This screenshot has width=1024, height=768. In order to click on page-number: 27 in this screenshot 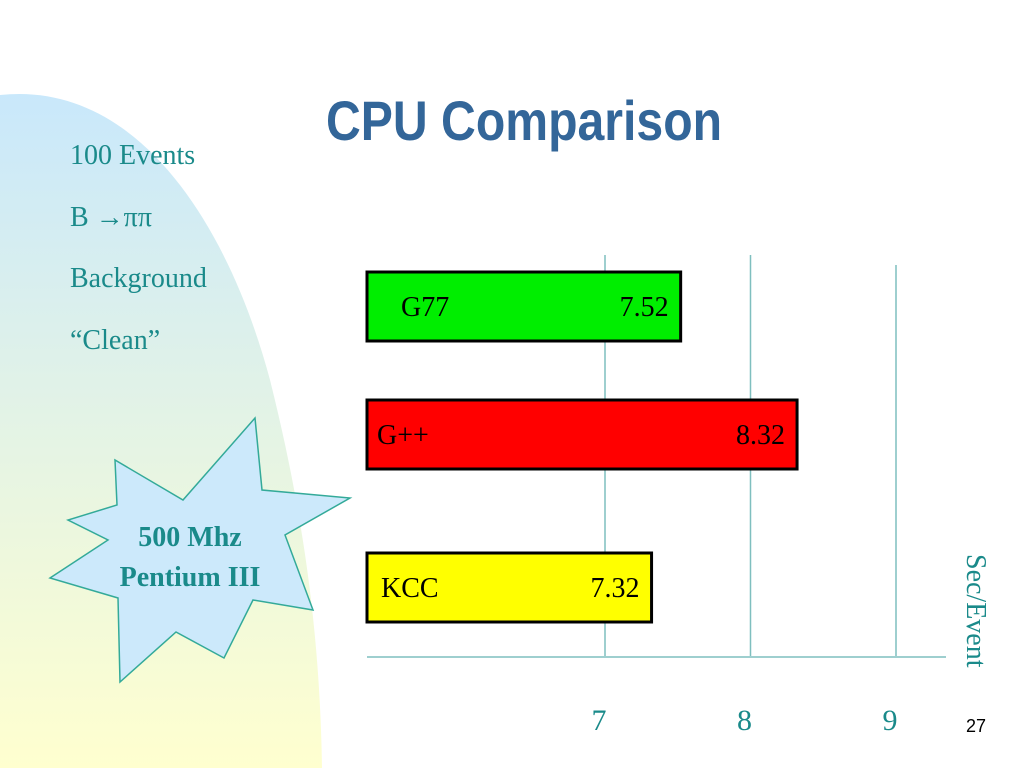, I will do `click(976, 726)`.